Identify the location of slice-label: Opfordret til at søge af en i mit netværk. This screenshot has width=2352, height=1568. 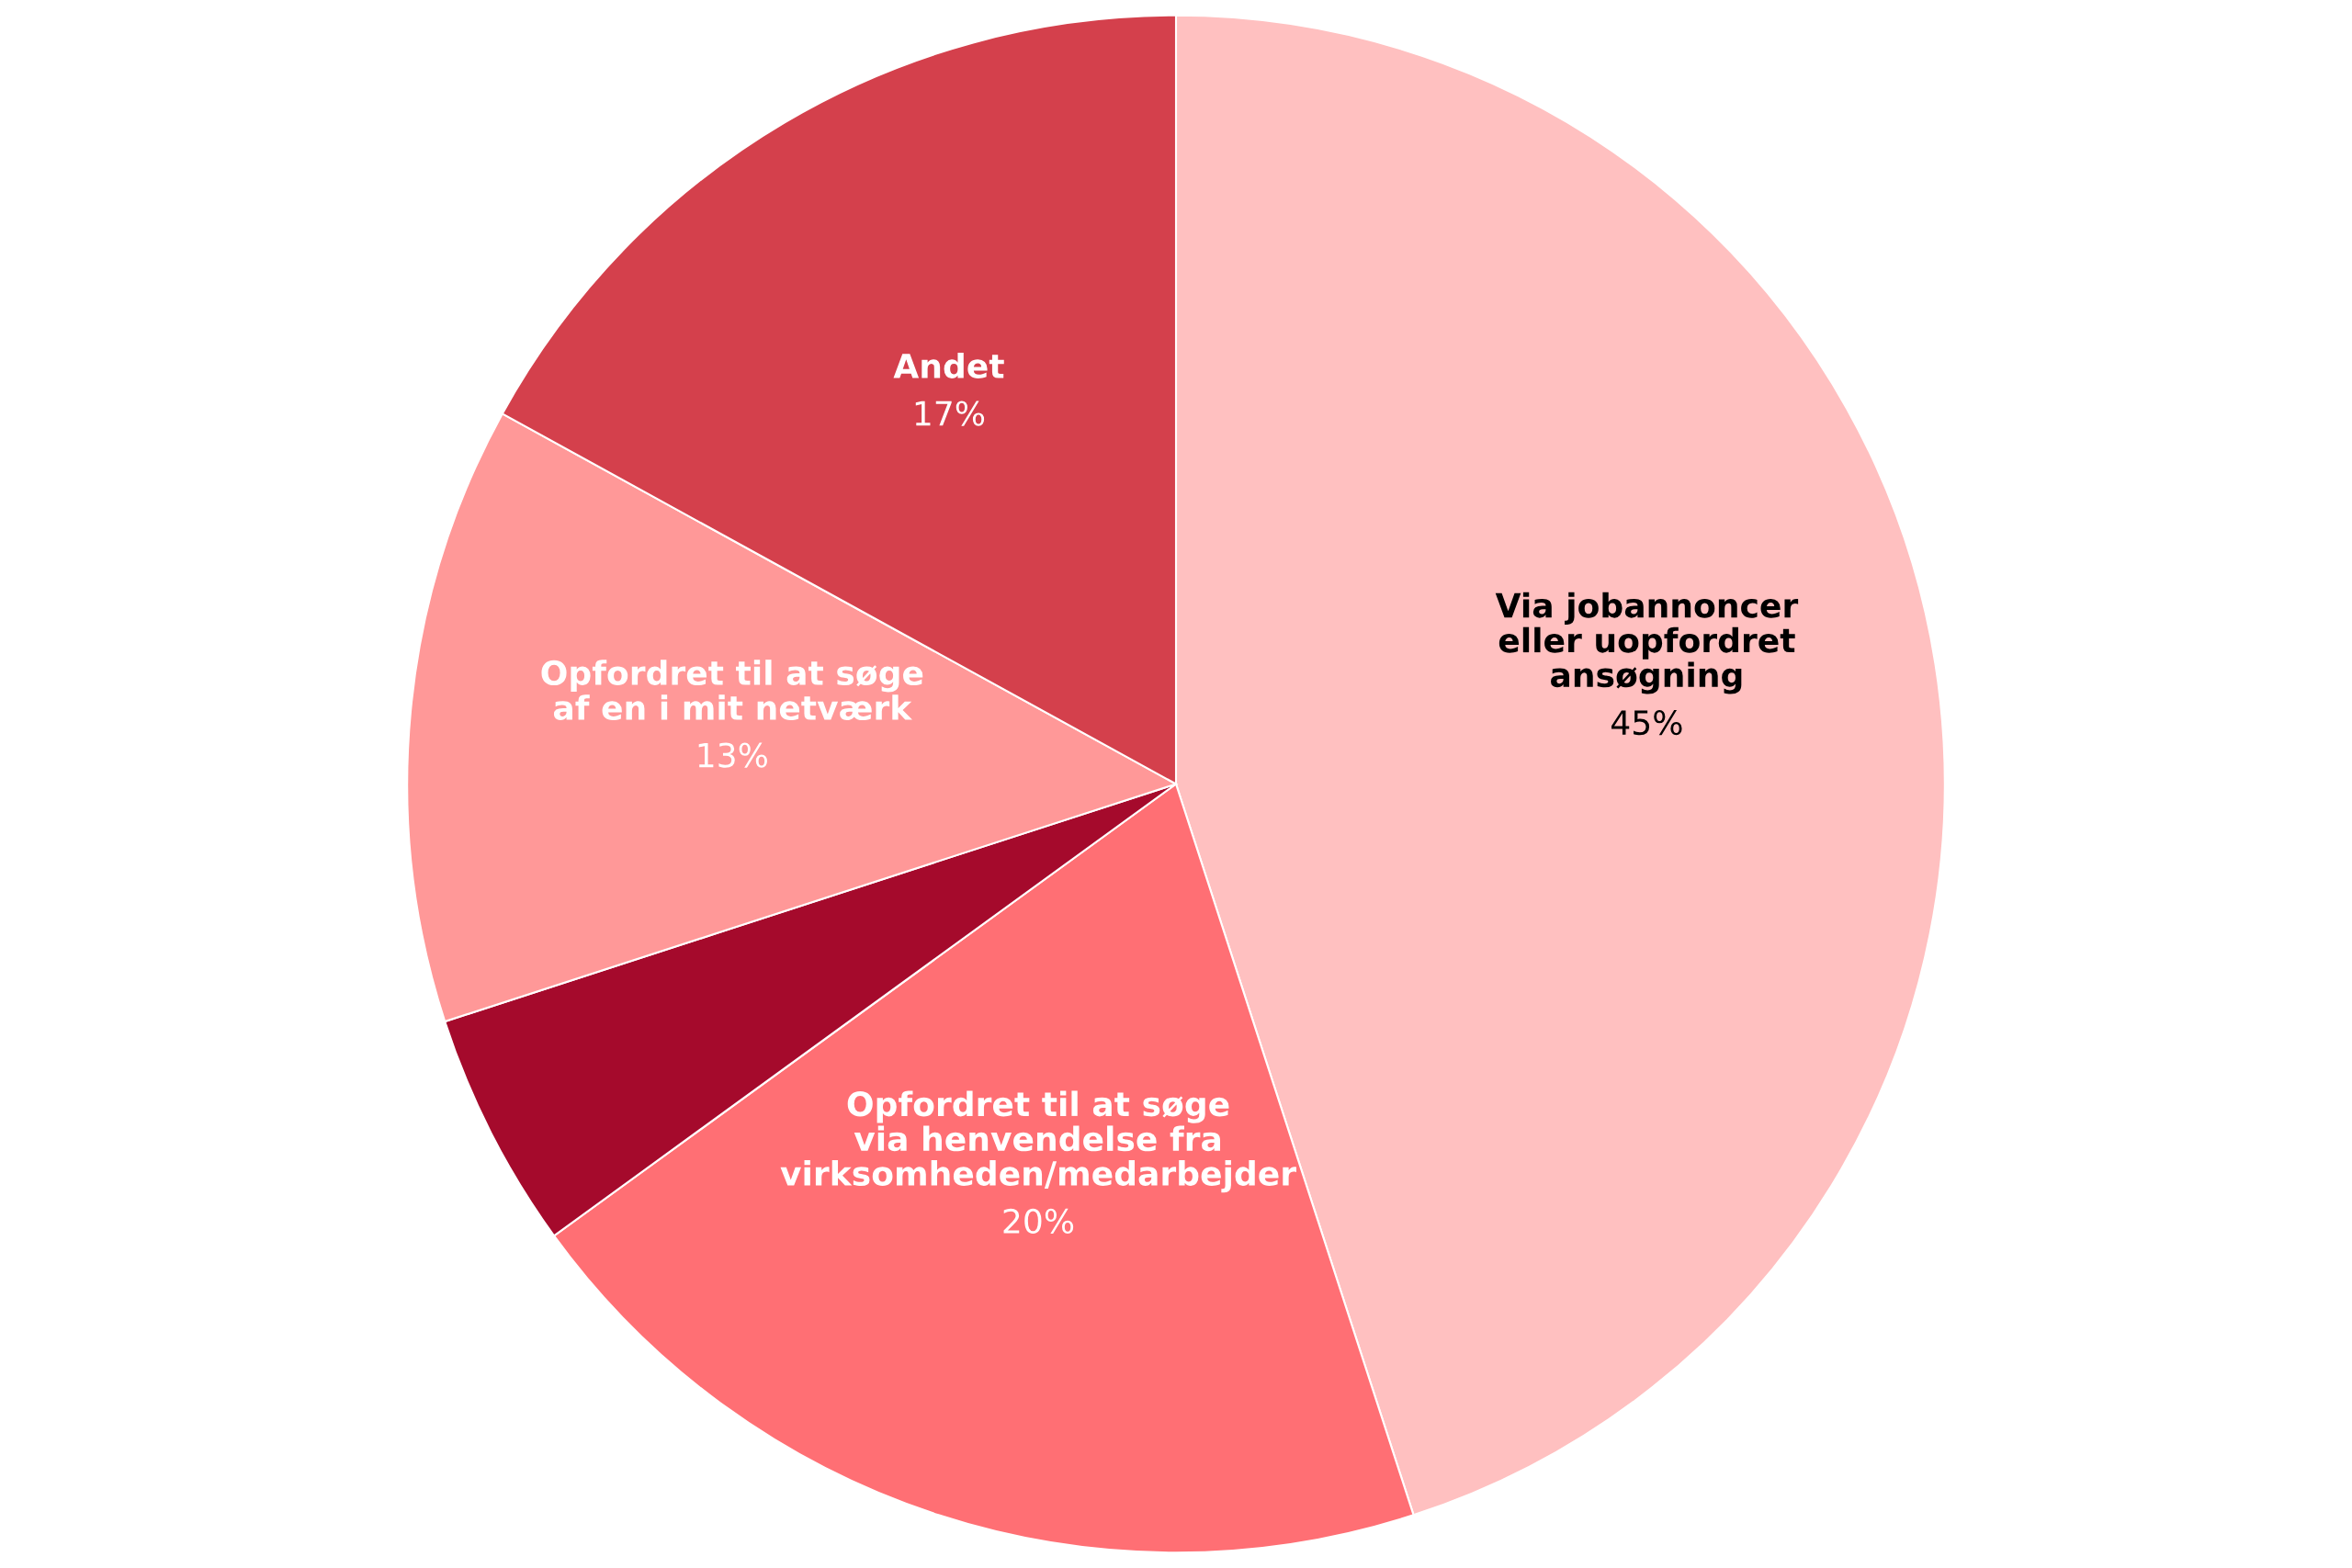
(732, 691).